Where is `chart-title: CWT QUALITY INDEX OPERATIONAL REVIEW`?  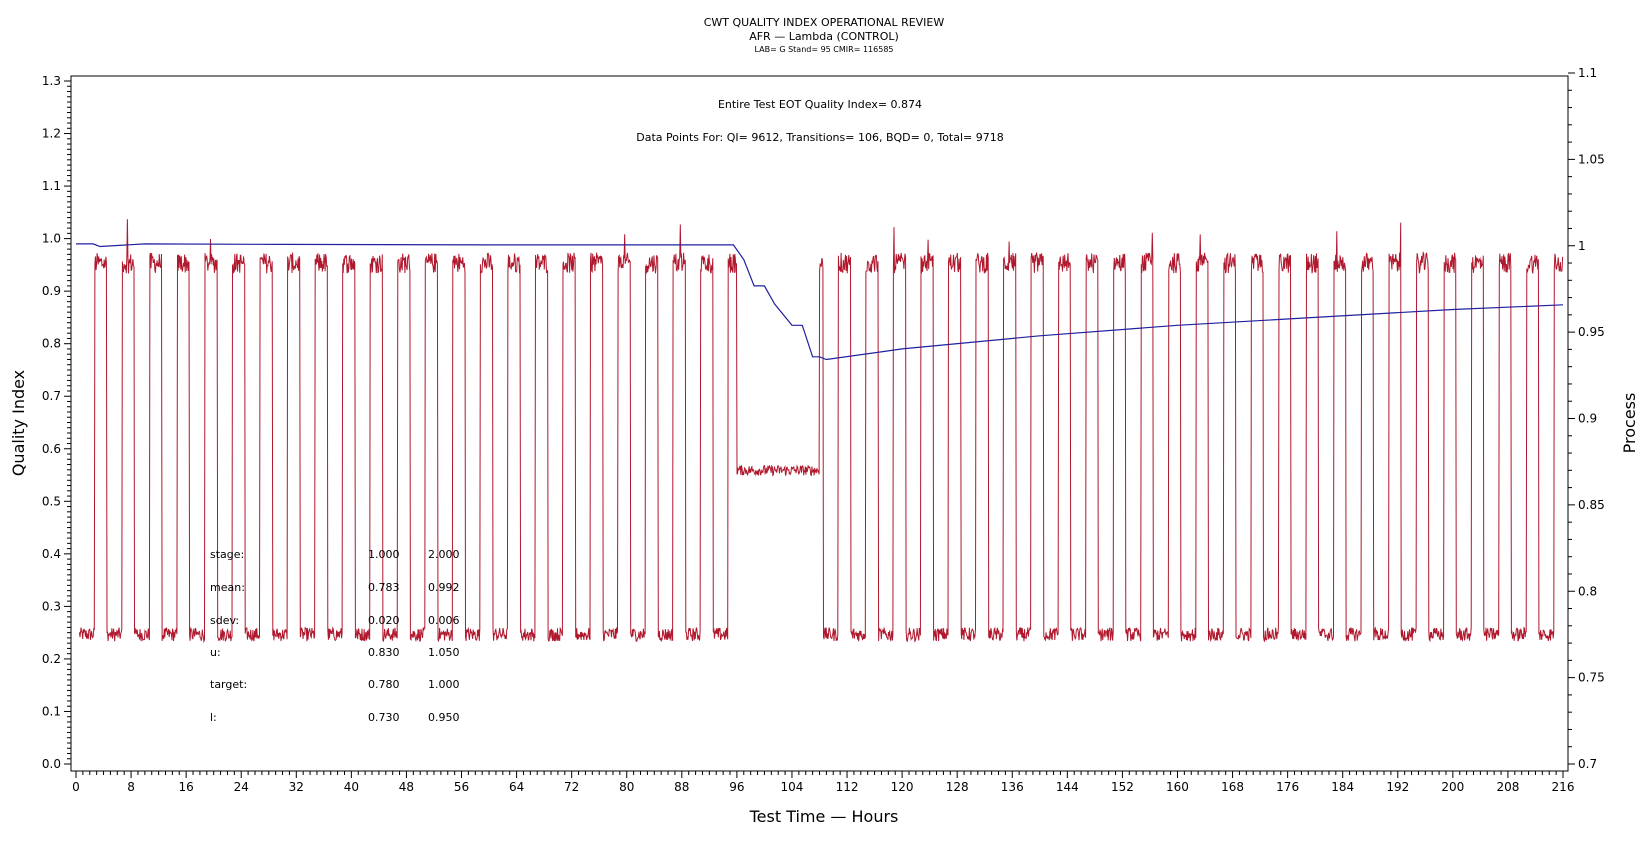 chart-title: CWT QUALITY INDEX OPERATIONAL REVIEW is located at coordinates (824, 22).